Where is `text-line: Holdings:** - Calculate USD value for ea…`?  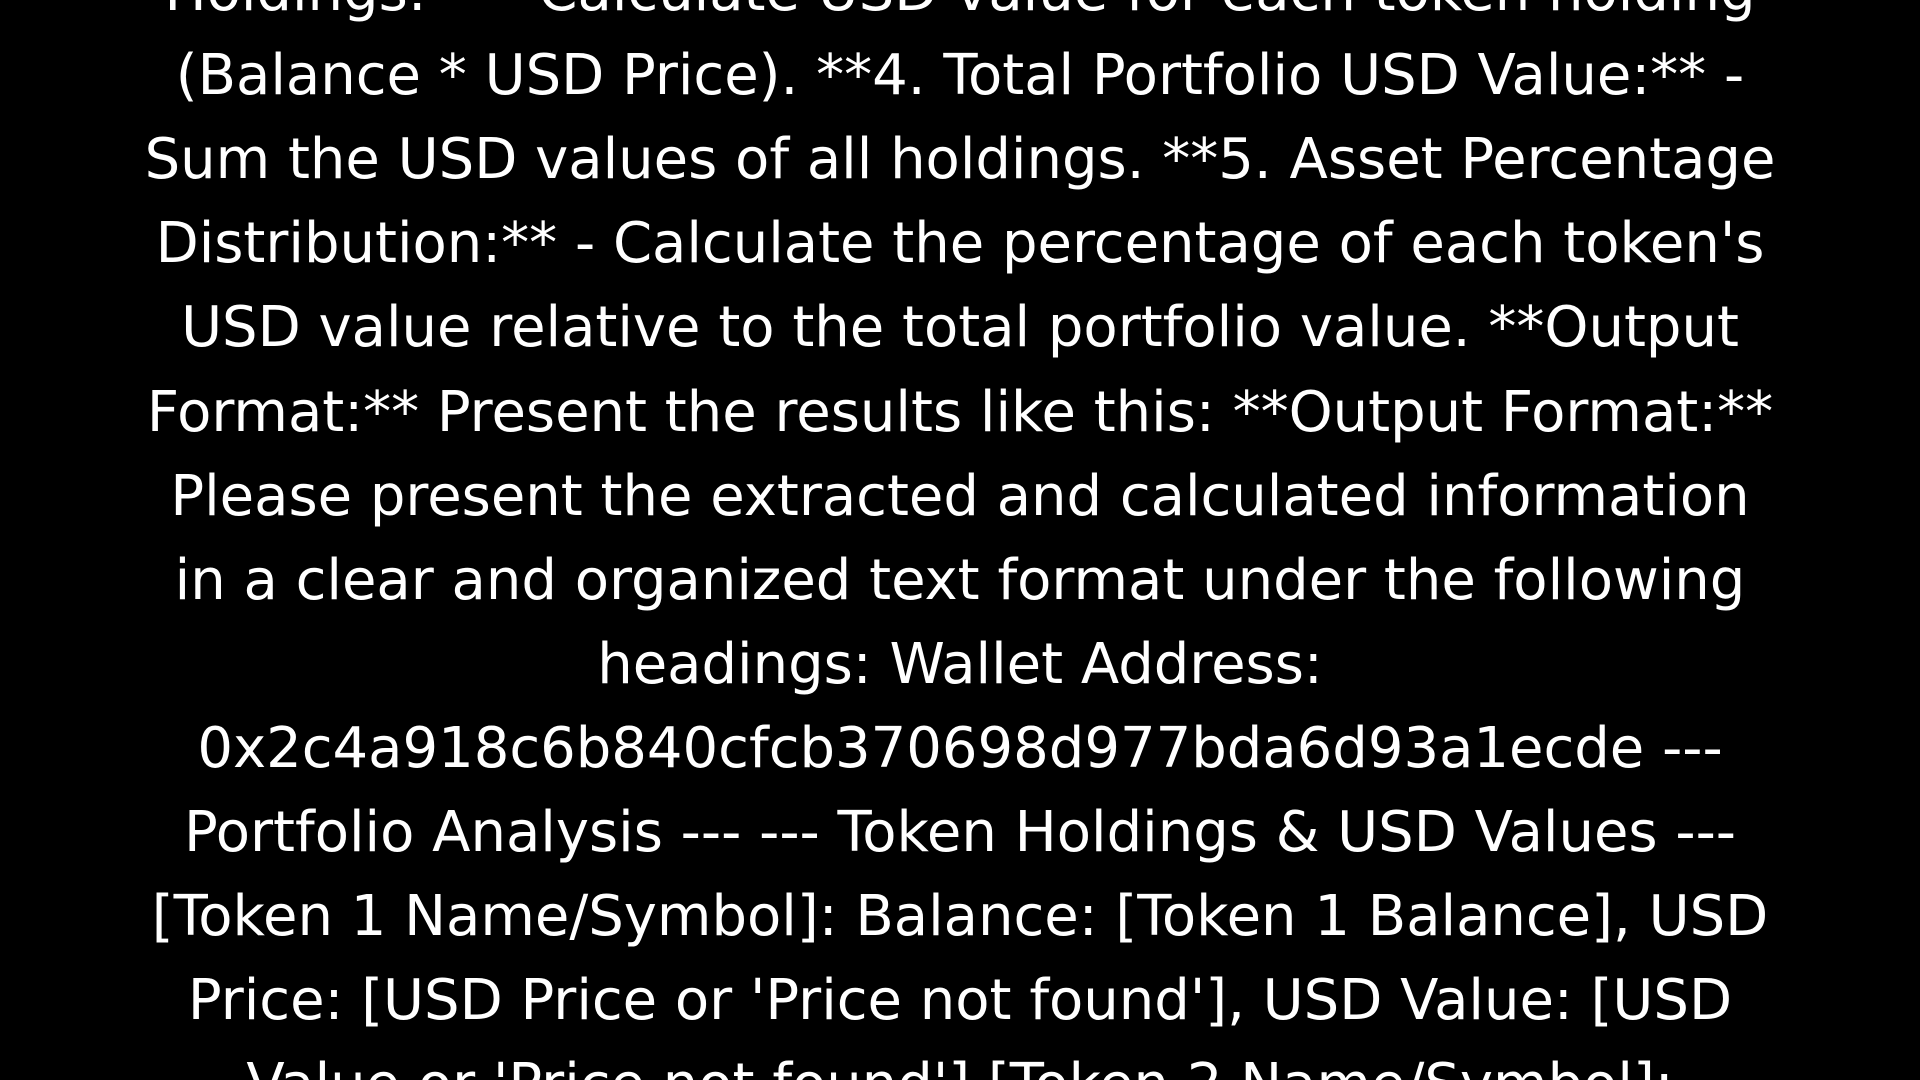
text-line: Holdings:** - Calculate USD value for ea… is located at coordinates (960, 17).